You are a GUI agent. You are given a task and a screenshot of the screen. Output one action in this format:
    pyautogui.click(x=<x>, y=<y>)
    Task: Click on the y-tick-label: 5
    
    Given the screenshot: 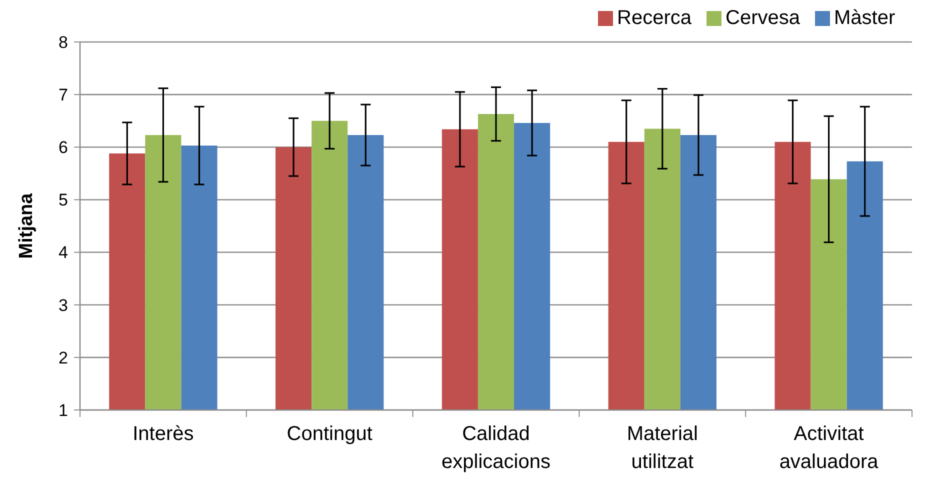 What is the action you would take?
    pyautogui.click(x=63, y=200)
    